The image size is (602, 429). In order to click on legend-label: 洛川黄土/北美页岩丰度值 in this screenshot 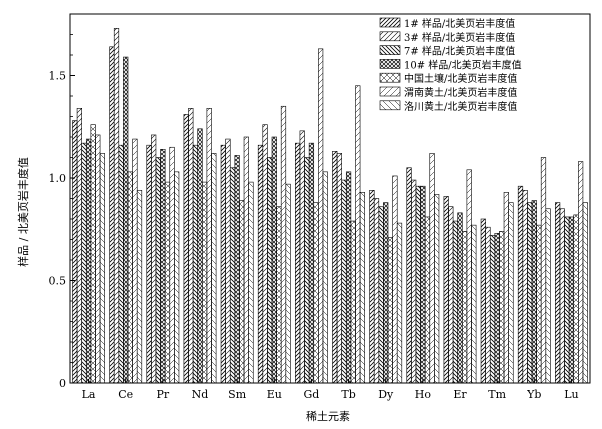, I will do `click(460, 106)`.